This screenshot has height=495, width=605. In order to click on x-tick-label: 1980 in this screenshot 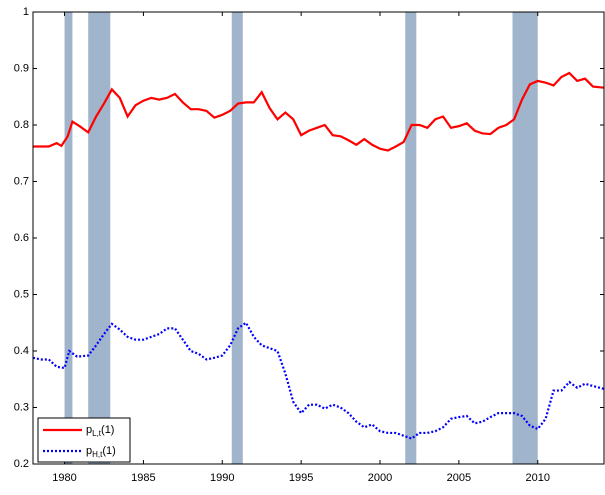, I will do `click(64, 478)`.